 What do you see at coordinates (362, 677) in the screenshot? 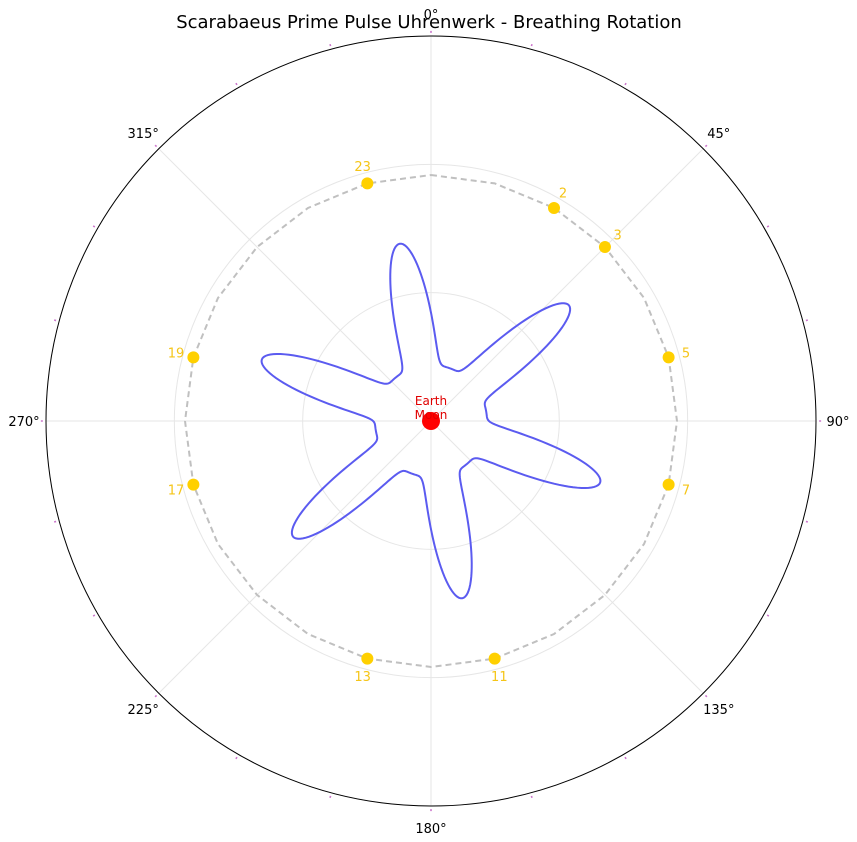
I see `prime-marker-label: 13` at bounding box center [362, 677].